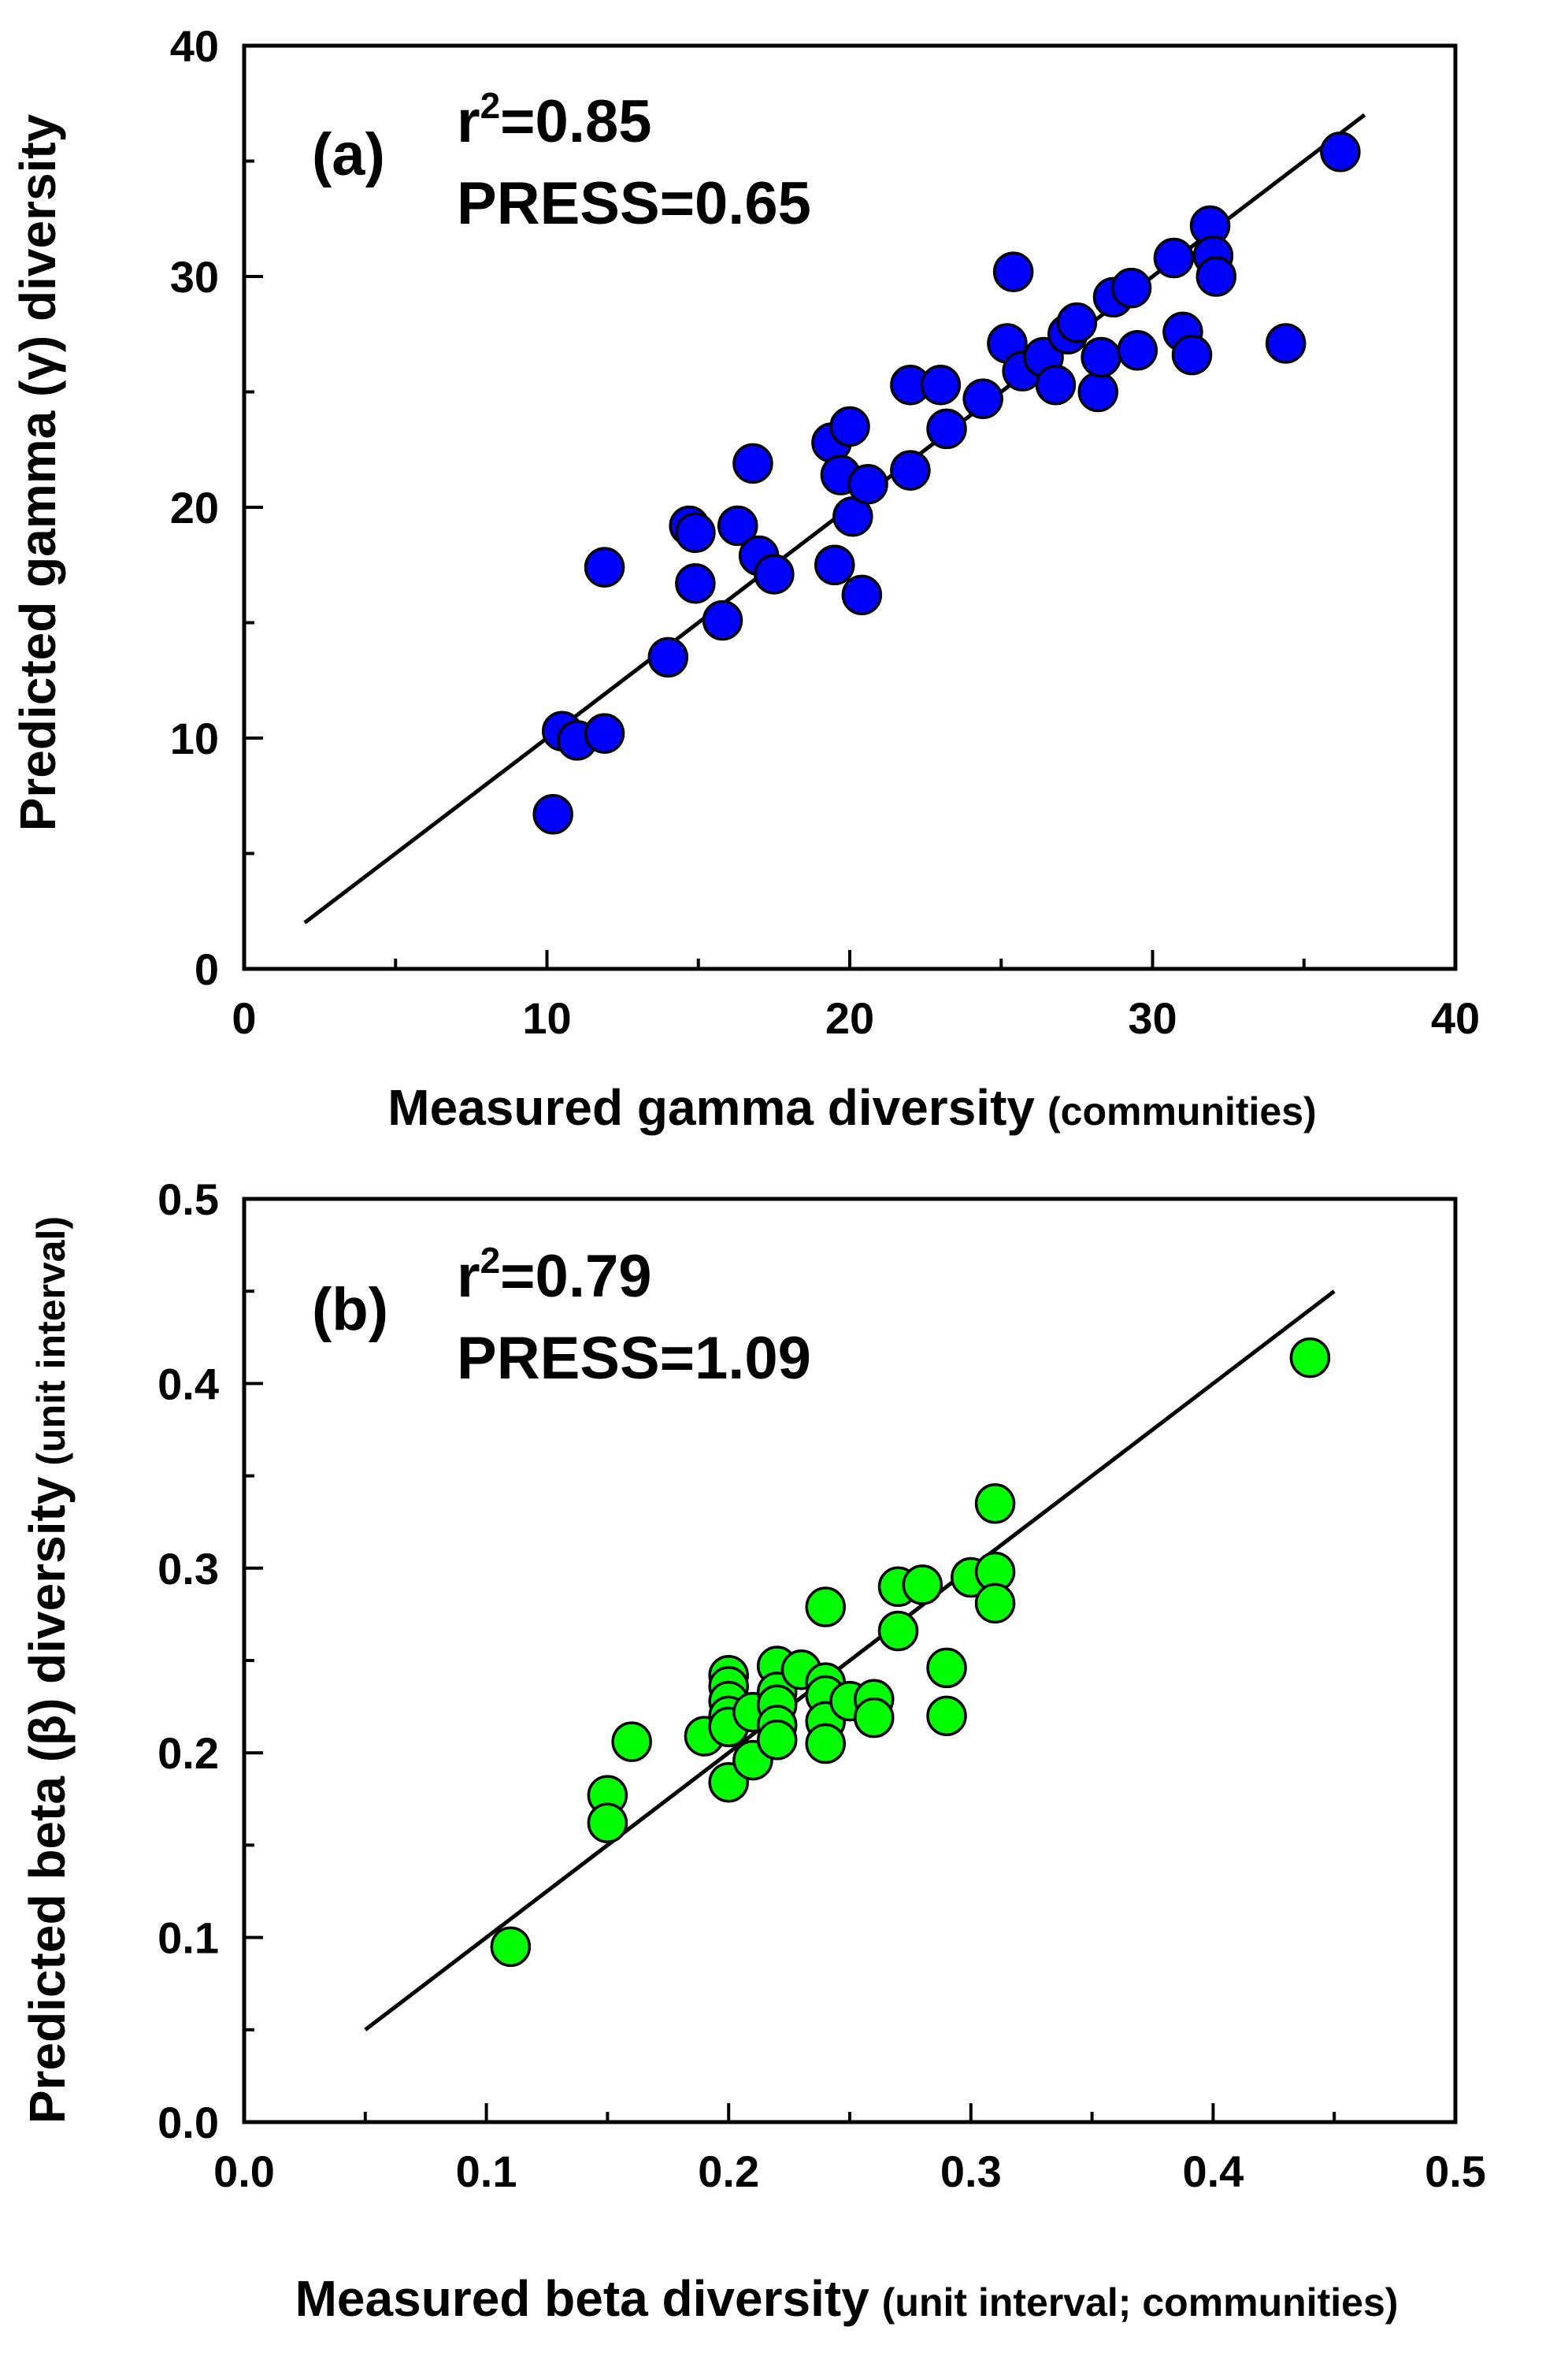  I want to click on x-tick-label: 0.0, so click(244, 2171).